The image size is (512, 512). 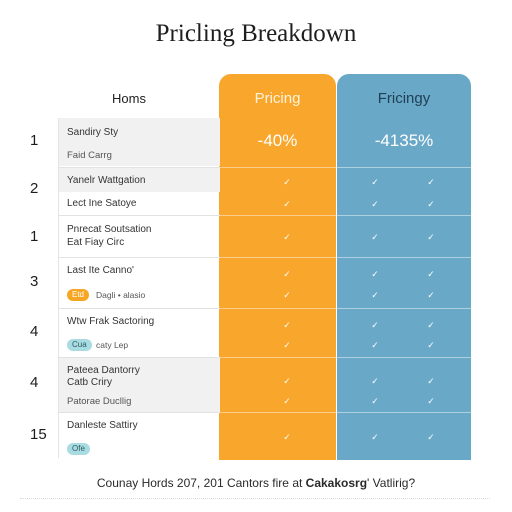 What do you see at coordinates (256, 33) in the screenshot?
I see `page-title: Pricling Breakdown` at bounding box center [256, 33].